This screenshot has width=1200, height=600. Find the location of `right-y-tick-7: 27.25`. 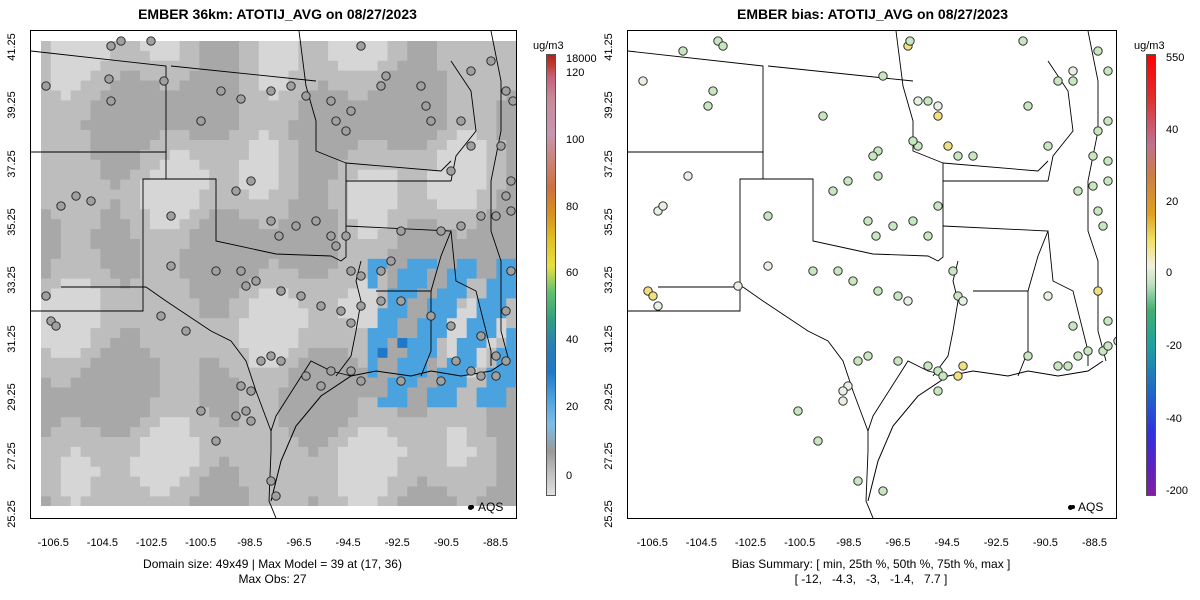

right-y-tick-7: 27.25 is located at coordinates (609, 455).